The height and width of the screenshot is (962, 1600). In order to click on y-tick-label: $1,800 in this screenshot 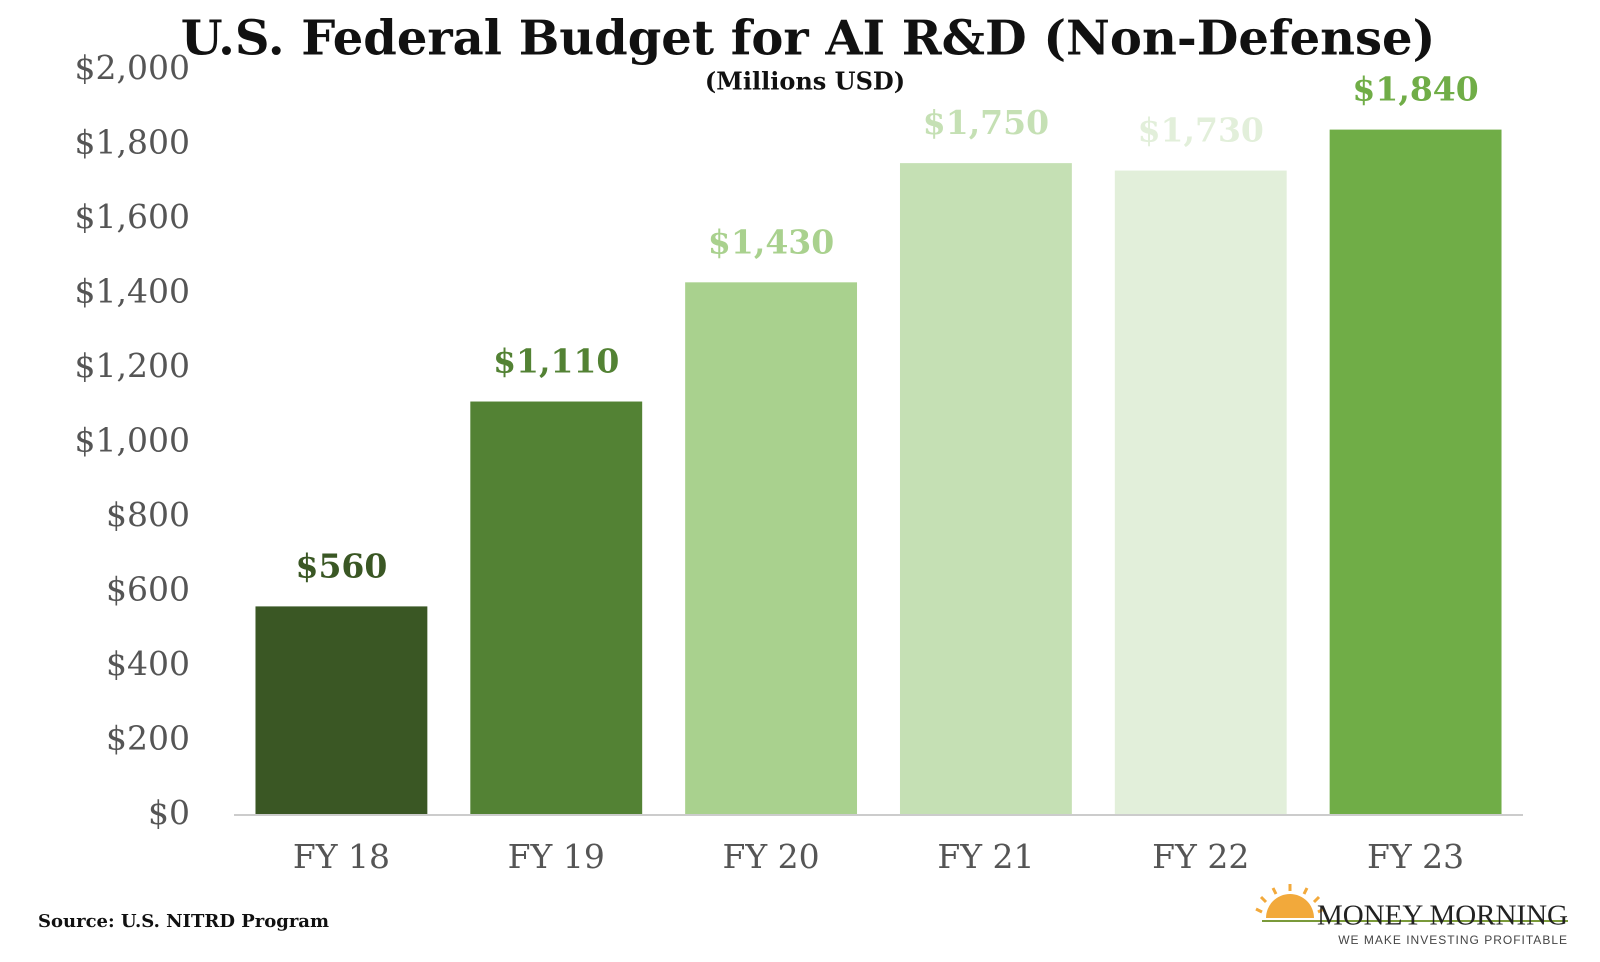, I will do `click(132, 142)`.